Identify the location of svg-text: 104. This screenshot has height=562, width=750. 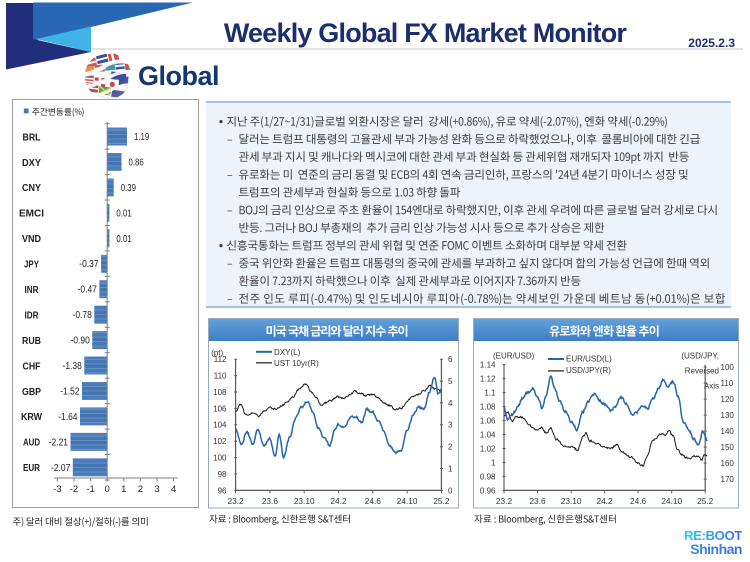
(220, 425).